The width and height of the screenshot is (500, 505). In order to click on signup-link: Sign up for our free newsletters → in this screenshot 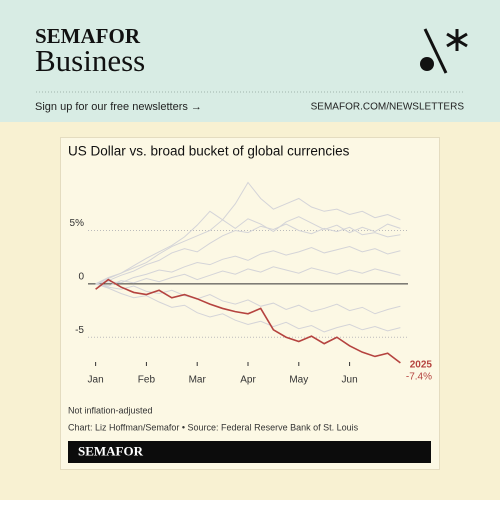, I will do `click(118, 107)`.